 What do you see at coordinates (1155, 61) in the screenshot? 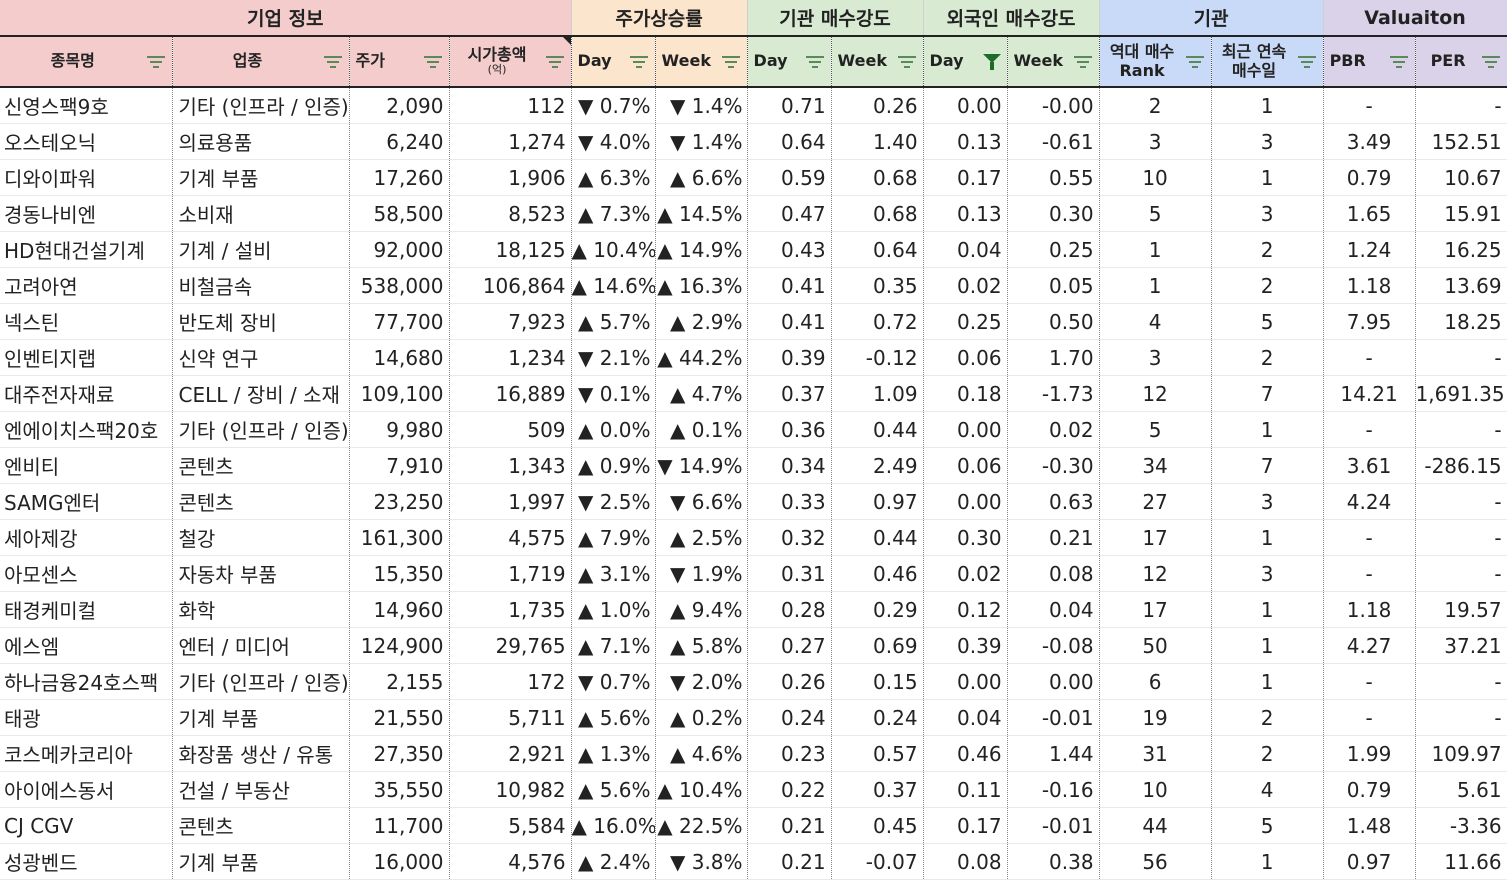
I see `col-header-buy-rank: 역대 매수 Rank` at bounding box center [1155, 61].